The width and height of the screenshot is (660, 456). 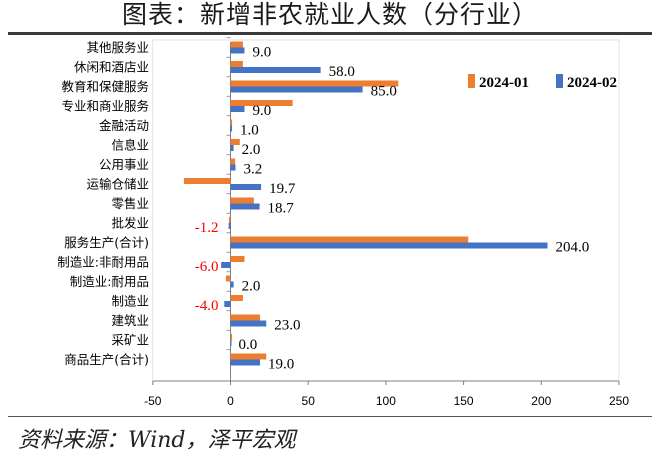 I want to click on category-label: 休闲和酒店业, so click(x=111, y=67).